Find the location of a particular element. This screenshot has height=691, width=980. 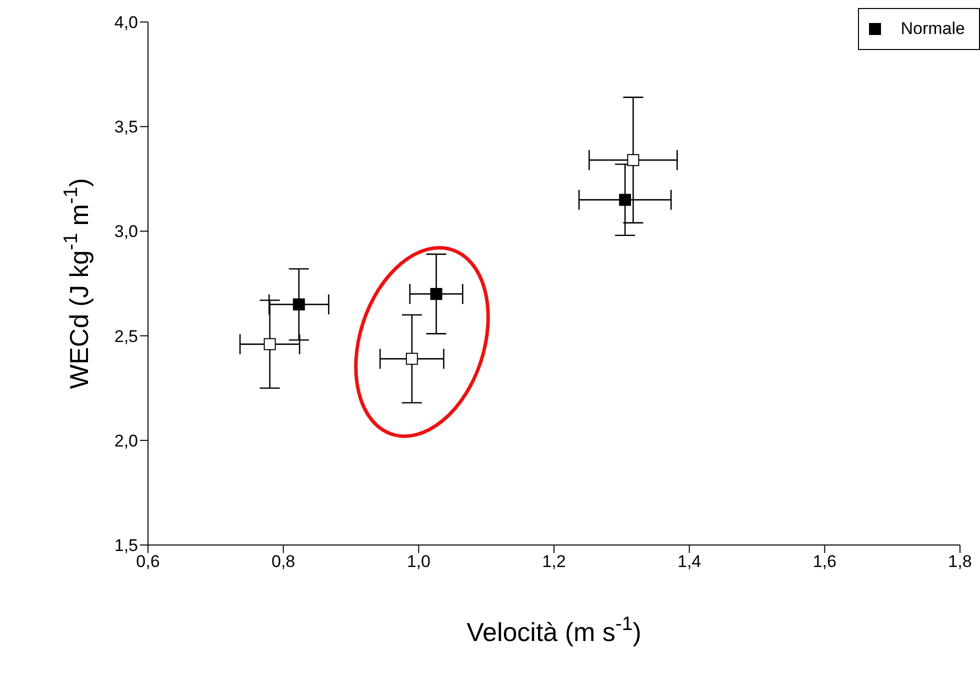

y-tick-label: 2,5 is located at coordinates (126, 336).